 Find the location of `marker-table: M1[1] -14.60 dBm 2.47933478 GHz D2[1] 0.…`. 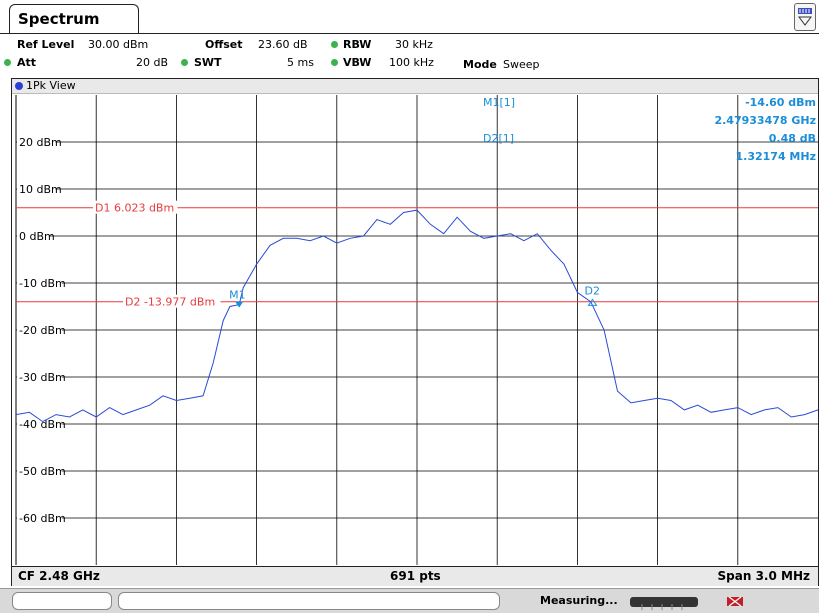

marker-table: M1[1] -14.60 dBm 2.47933478 GHz D2[1] 0.… is located at coordinates (649, 129).